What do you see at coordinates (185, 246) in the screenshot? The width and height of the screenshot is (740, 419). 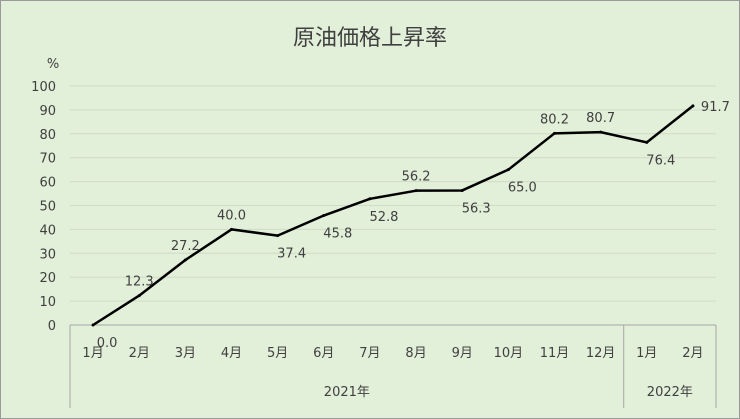 I see `data-label: 27.2` at bounding box center [185, 246].